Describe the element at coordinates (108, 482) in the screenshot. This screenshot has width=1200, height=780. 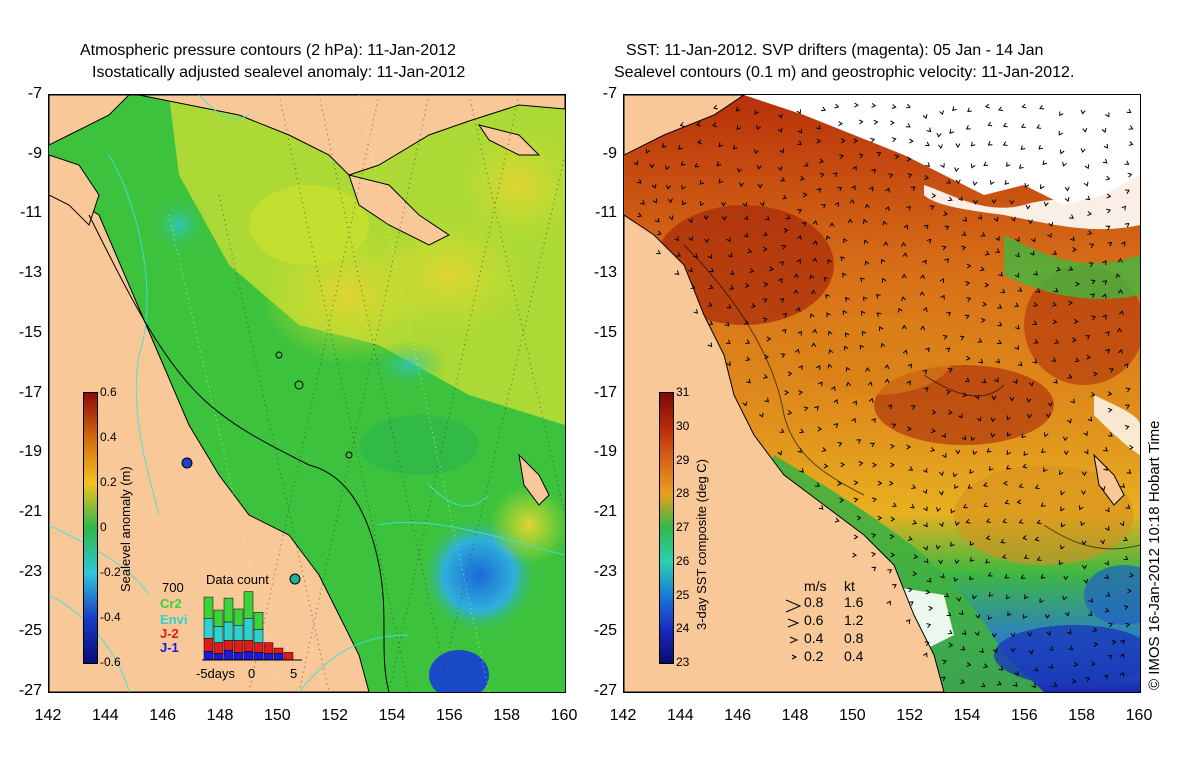
I see `left-colorbar-tick: 0.2` at that location.